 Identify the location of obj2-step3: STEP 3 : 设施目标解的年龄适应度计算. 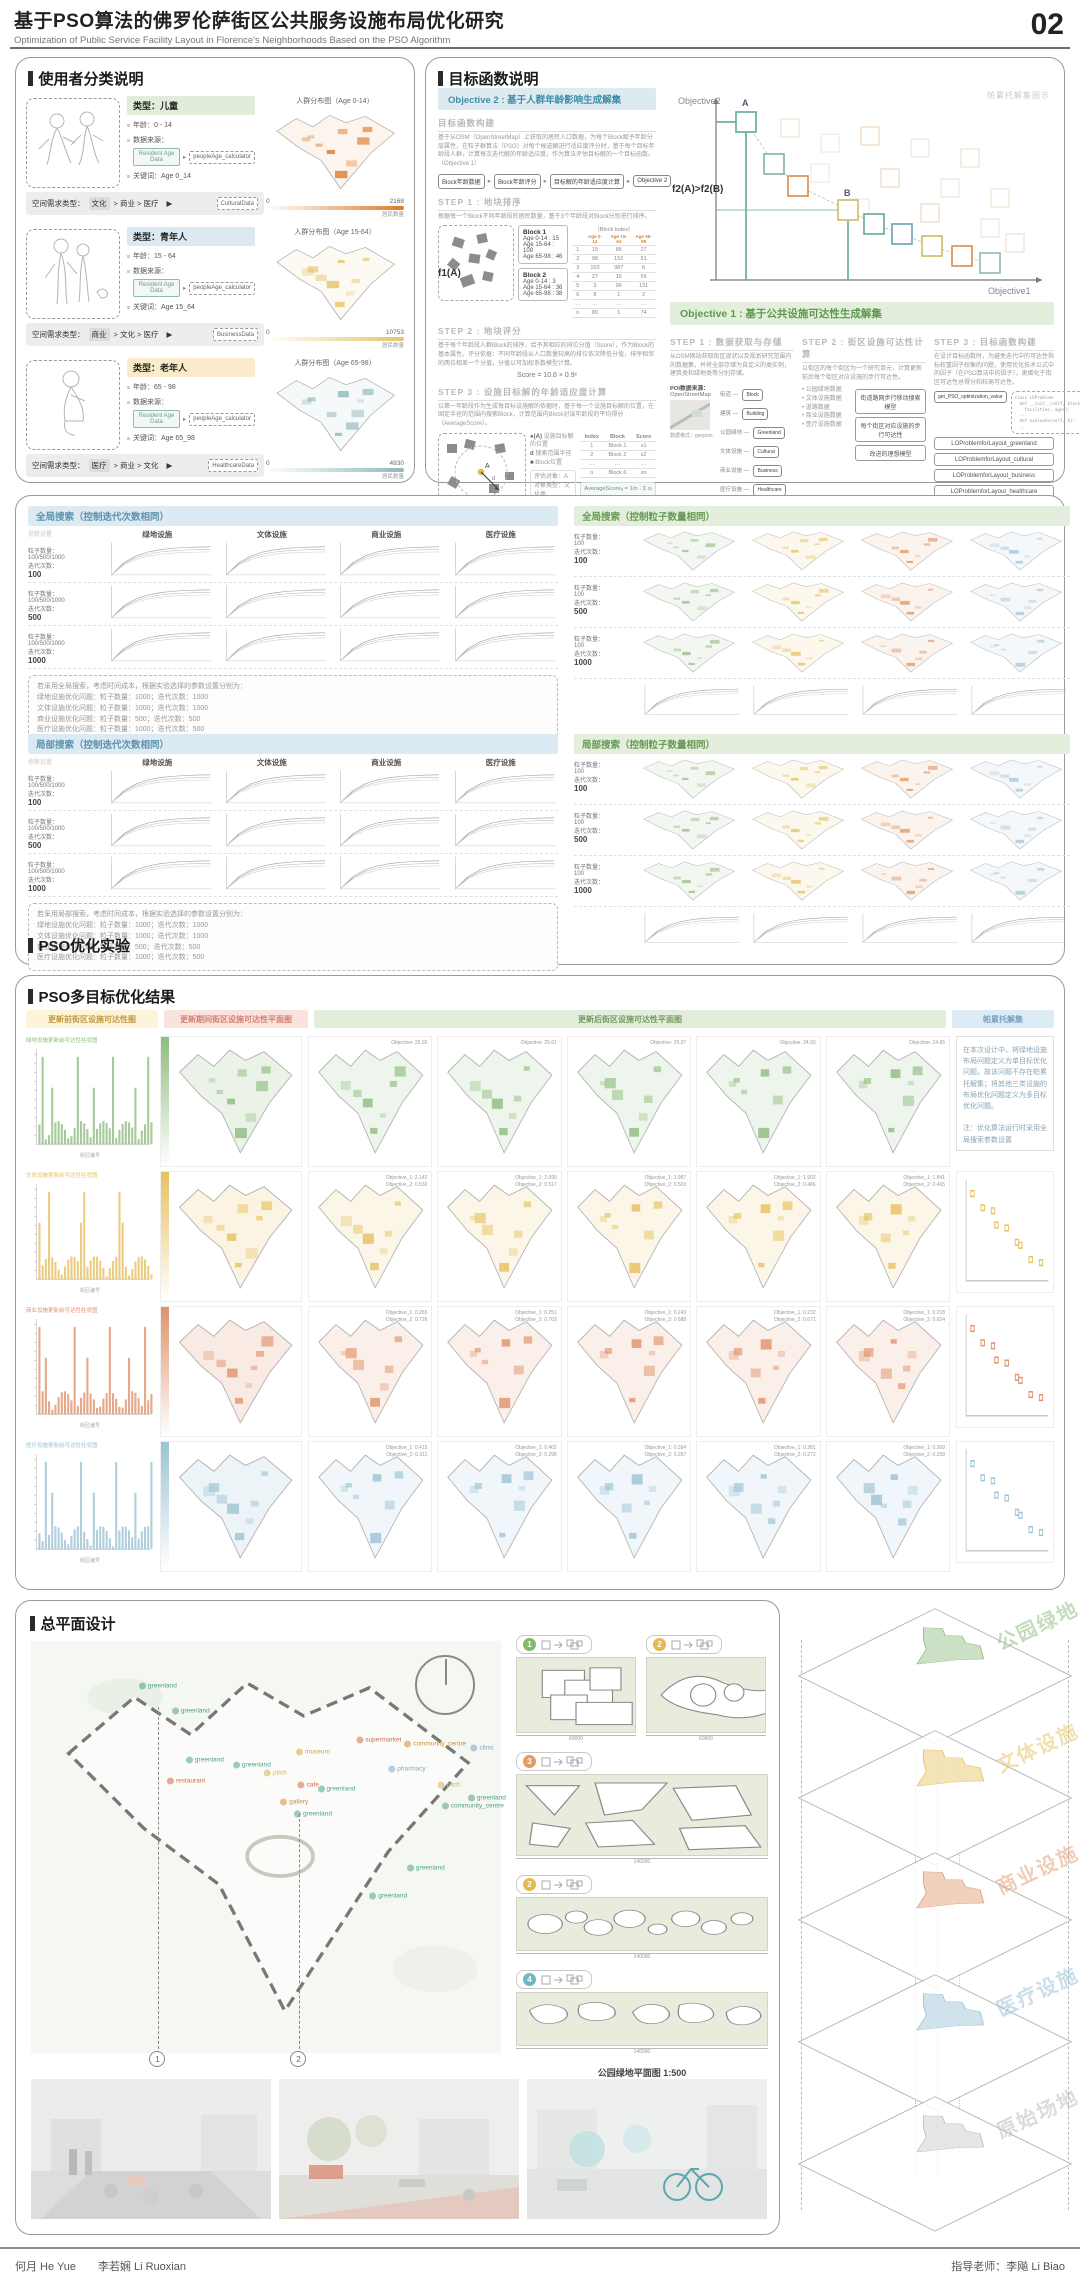
(547, 393).